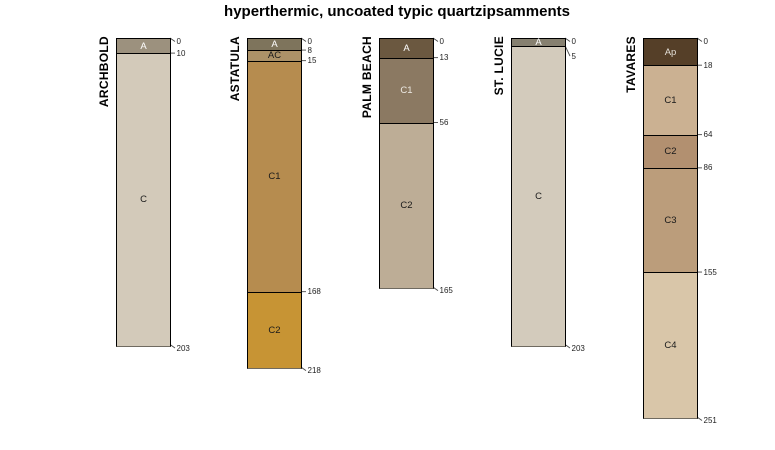  What do you see at coordinates (235, 69) in the screenshot?
I see `series-label: ASTATULA` at bounding box center [235, 69].